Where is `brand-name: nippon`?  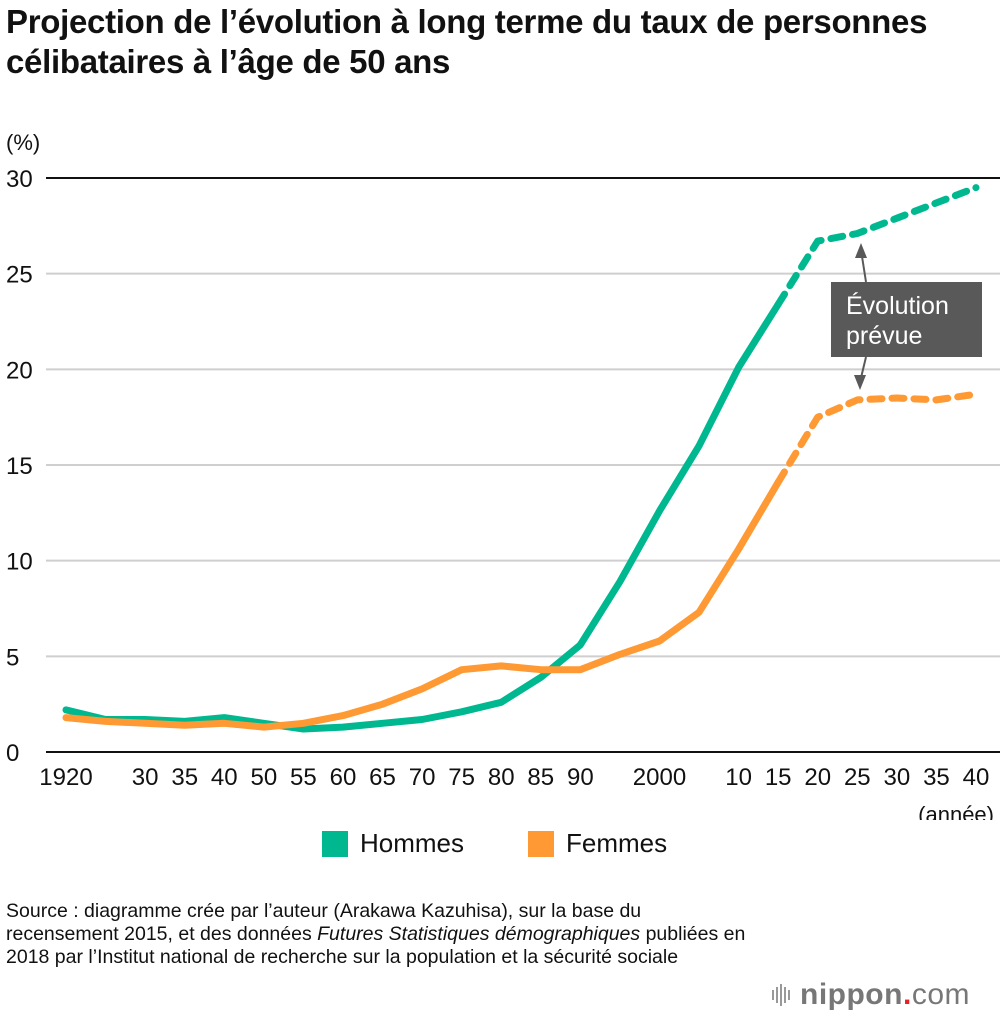 brand-name: nippon is located at coordinates (851, 994).